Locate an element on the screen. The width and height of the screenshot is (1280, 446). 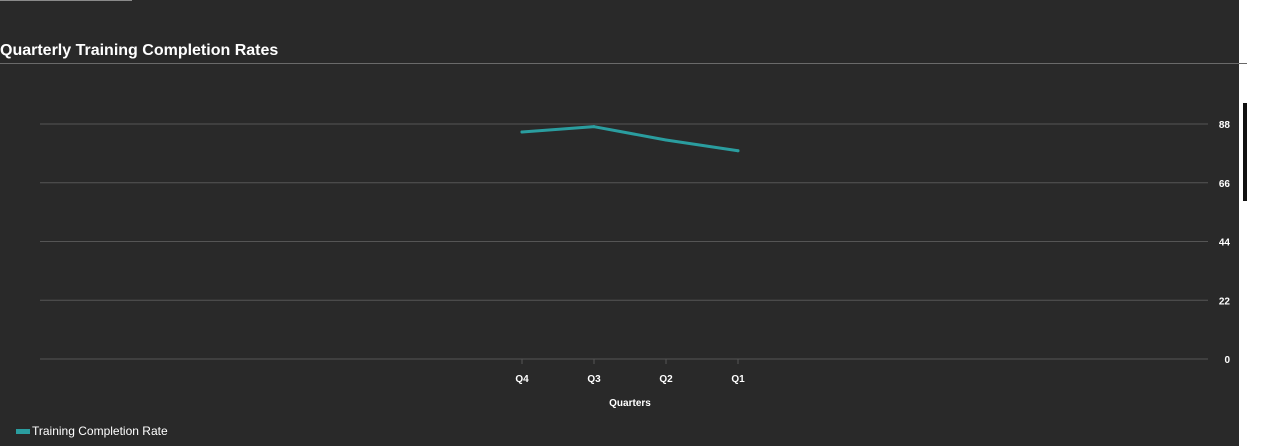
legend-swatch is located at coordinates (23, 431).